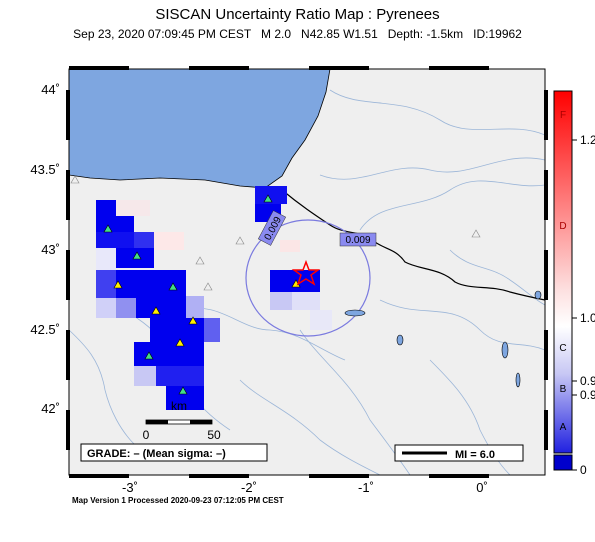 The width and height of the screenshot is (595, 542). Describe the element at coordinates (50, 249) in the screenshot. I see `y-tick-label: 43˚` at that location.